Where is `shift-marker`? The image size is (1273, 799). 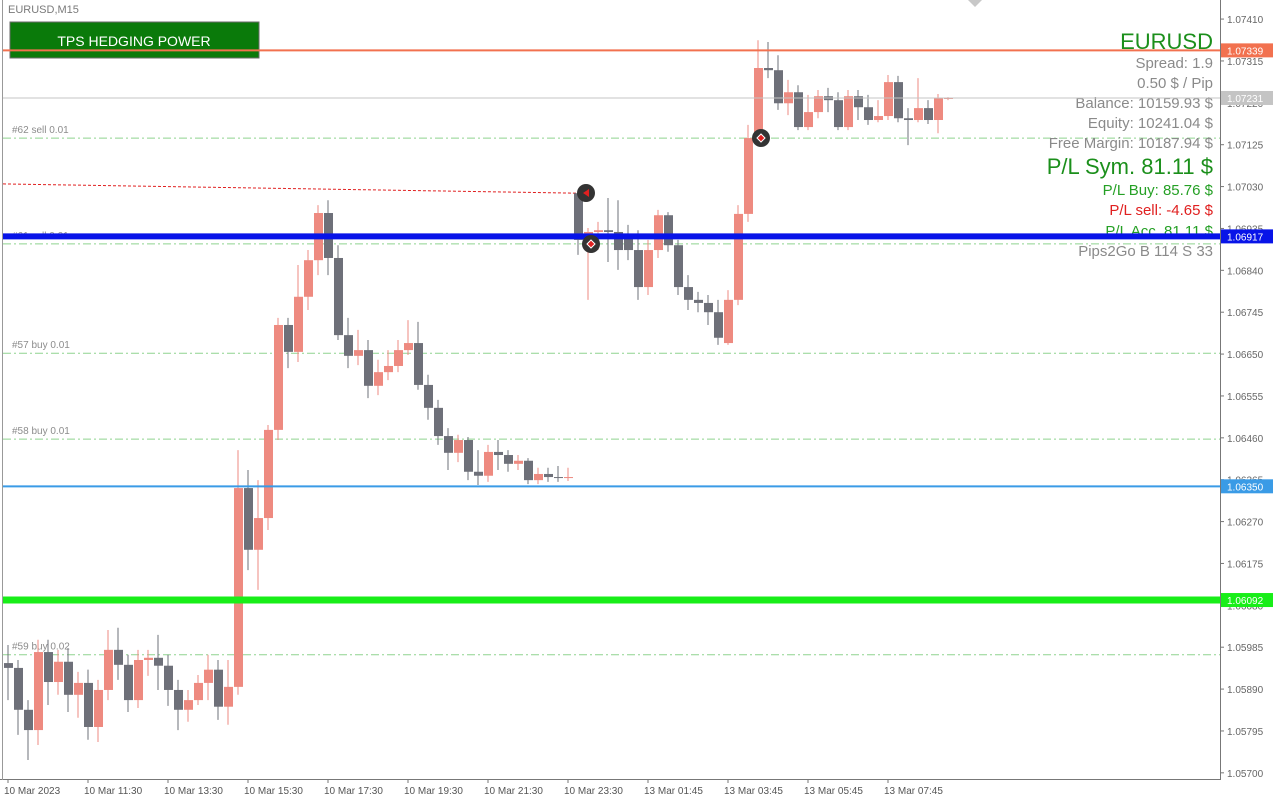
shift-marker is located at coordinates (975, 3).